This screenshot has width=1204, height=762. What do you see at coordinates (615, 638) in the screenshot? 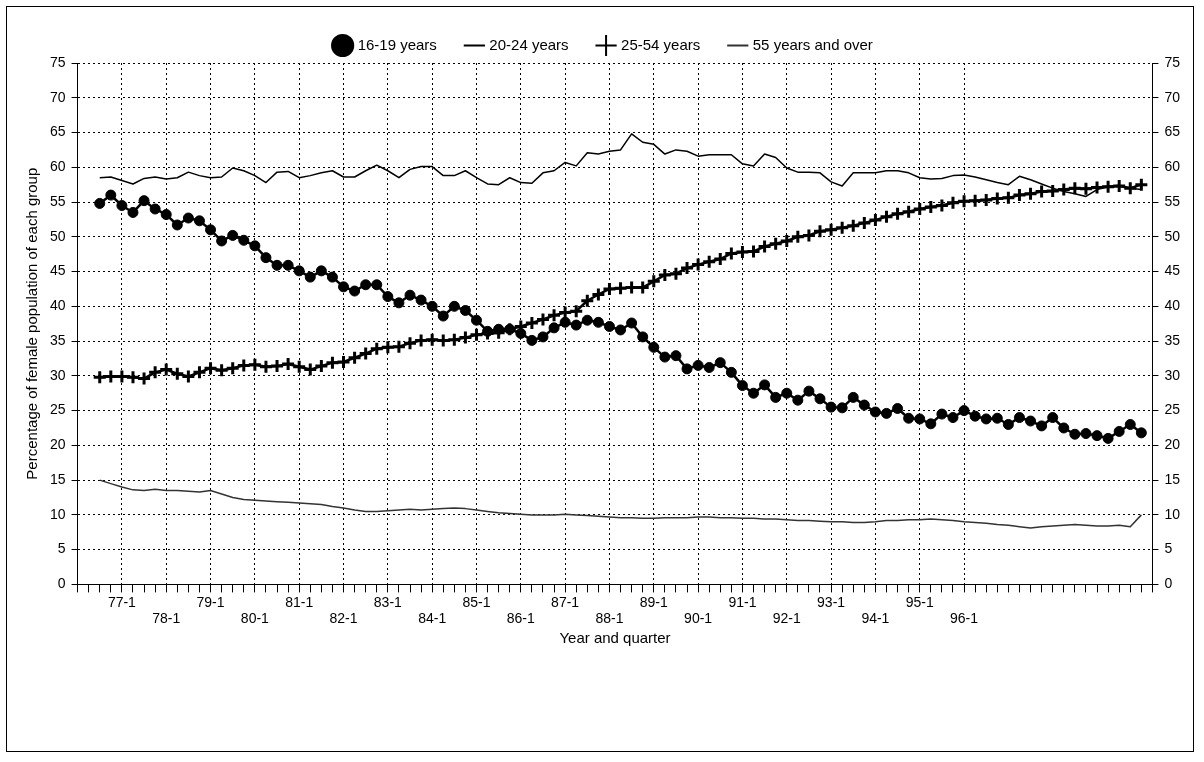
I see `x-axis-title: Year and quarter` at bounding box center [615, 638].